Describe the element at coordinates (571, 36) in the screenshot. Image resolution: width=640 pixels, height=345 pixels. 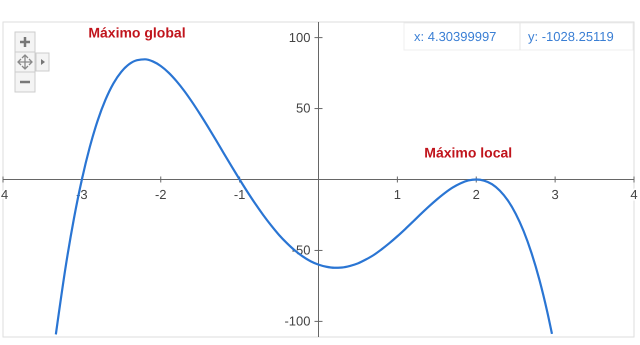
I see `annotation: y: -1028.25119` at that location.